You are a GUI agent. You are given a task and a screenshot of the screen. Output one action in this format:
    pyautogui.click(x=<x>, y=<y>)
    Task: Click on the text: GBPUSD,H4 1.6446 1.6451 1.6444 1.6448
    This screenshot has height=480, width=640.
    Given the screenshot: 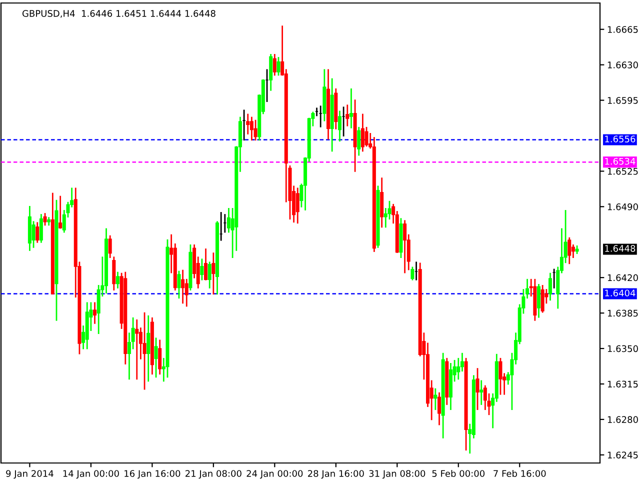 What is the action you would take?
    pyautogui.click(x=119, y=14)
    